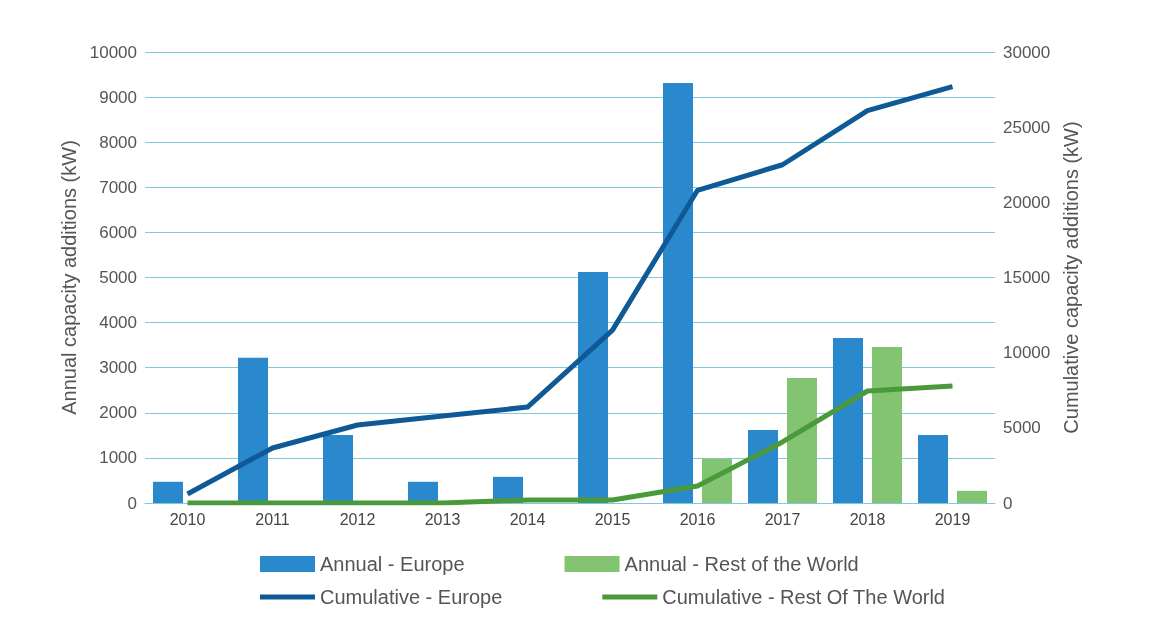 The width and height of the screenshot is (1165, 624). I want to click on x-tick-label: 2013, so click(442, 519).